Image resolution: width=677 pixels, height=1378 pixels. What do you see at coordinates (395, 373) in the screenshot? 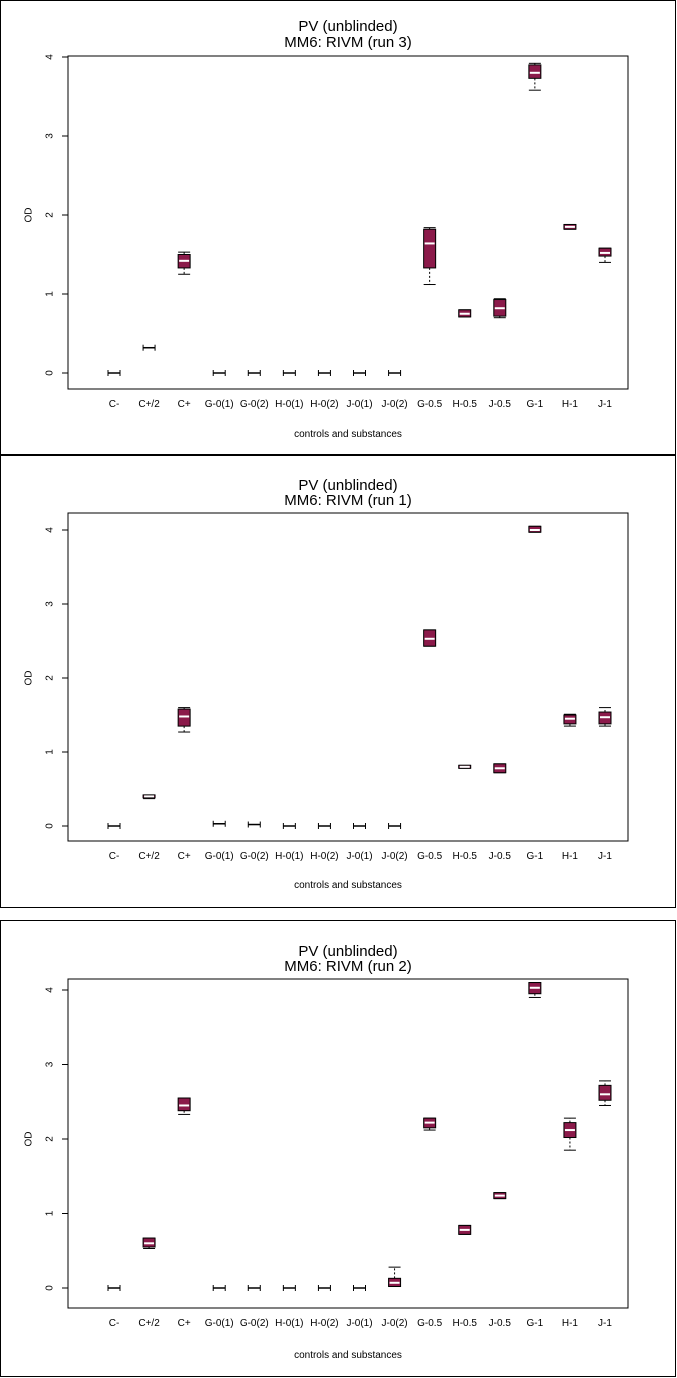
I see `box-J-0(2)` at bounding box center [395, 373].